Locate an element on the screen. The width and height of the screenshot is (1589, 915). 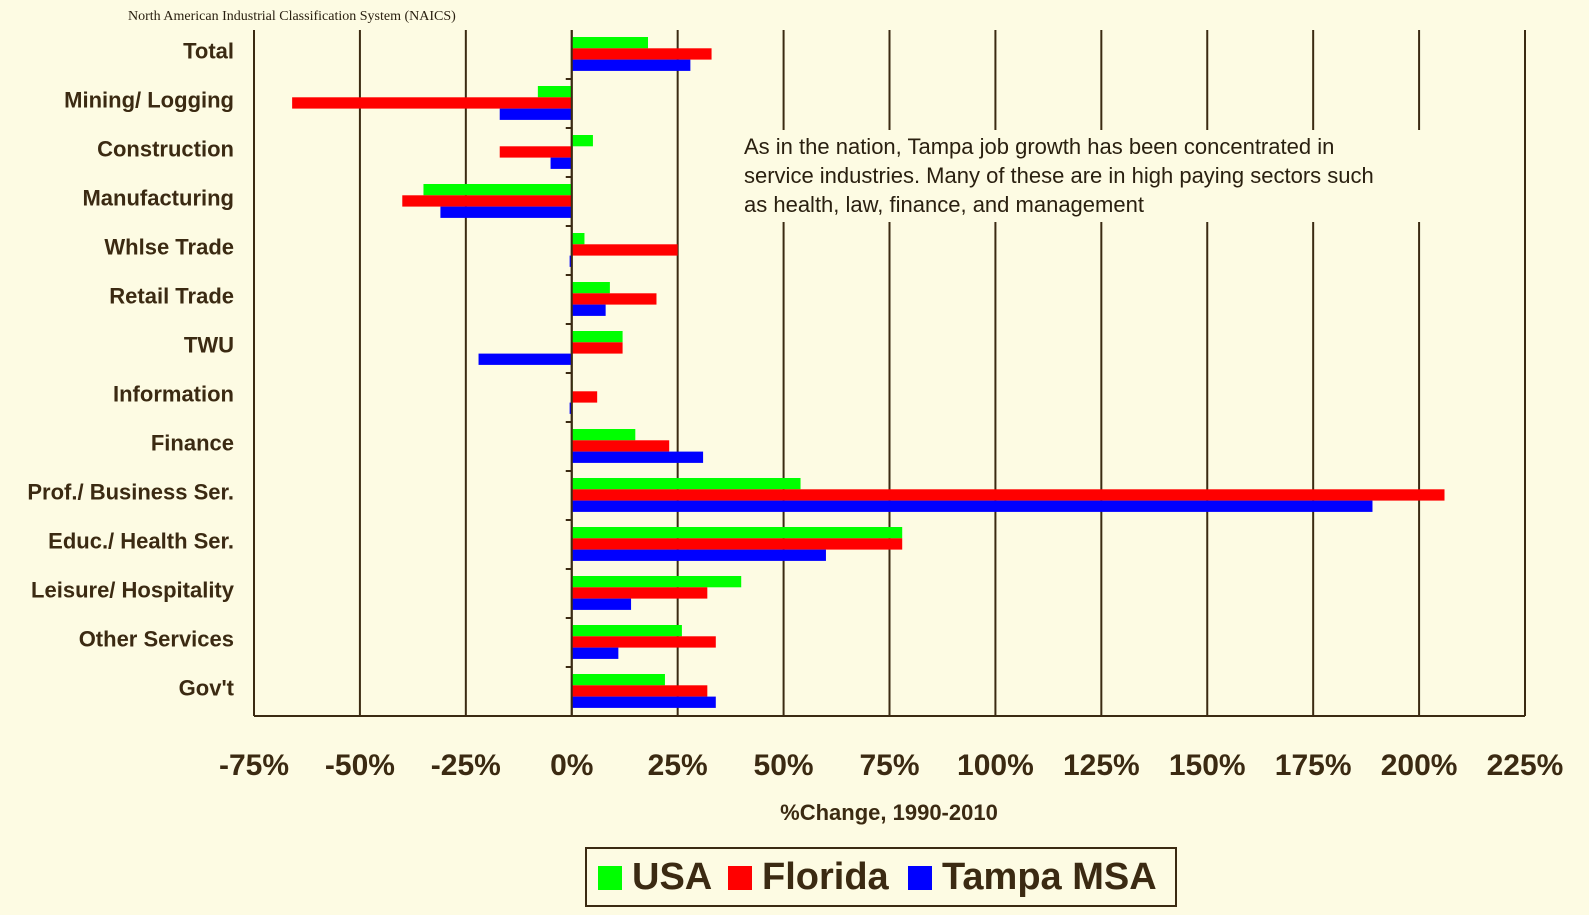
legend-label: Florida is located at coordinates (826, 877).